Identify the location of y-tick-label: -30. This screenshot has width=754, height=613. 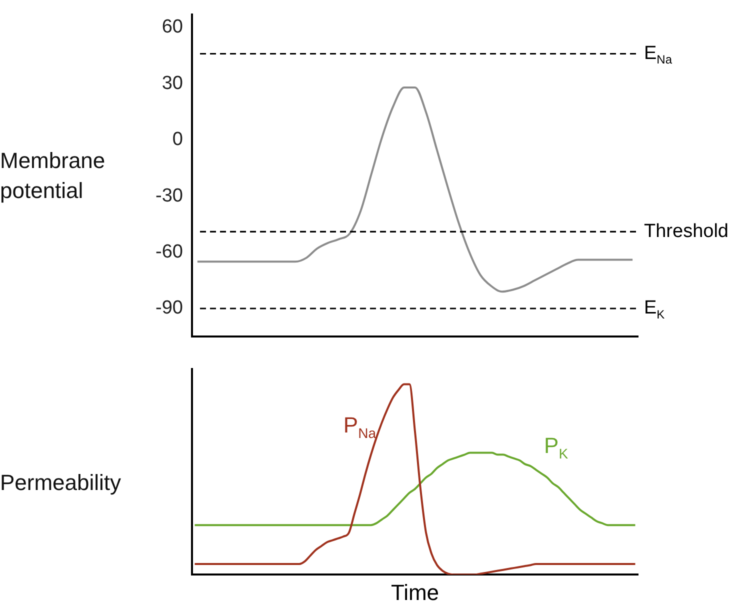
(169, 195).